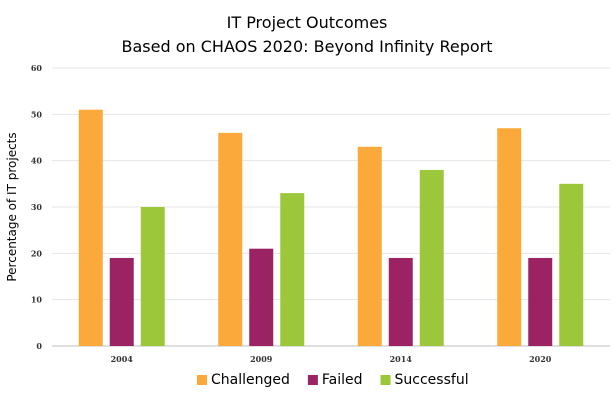  Describe the element at coordinates (202, 380) in the screenshot. I see `legend-swatch-challenged` at that location.